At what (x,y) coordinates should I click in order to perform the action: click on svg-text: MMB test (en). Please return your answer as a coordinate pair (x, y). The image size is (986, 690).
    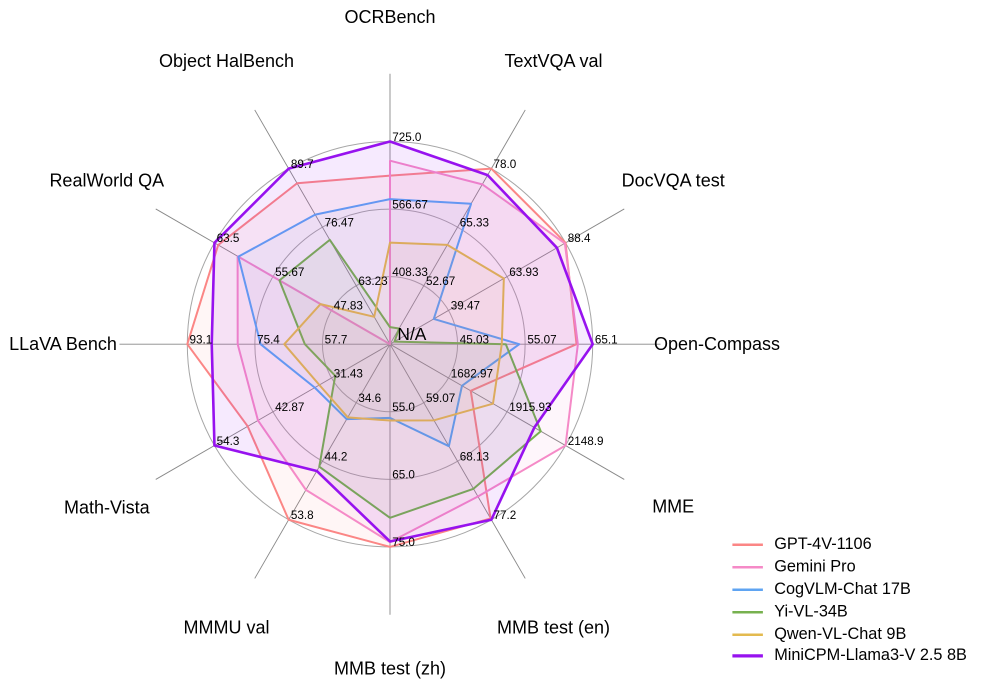
    Looking at the image, I should click on (553, 627).